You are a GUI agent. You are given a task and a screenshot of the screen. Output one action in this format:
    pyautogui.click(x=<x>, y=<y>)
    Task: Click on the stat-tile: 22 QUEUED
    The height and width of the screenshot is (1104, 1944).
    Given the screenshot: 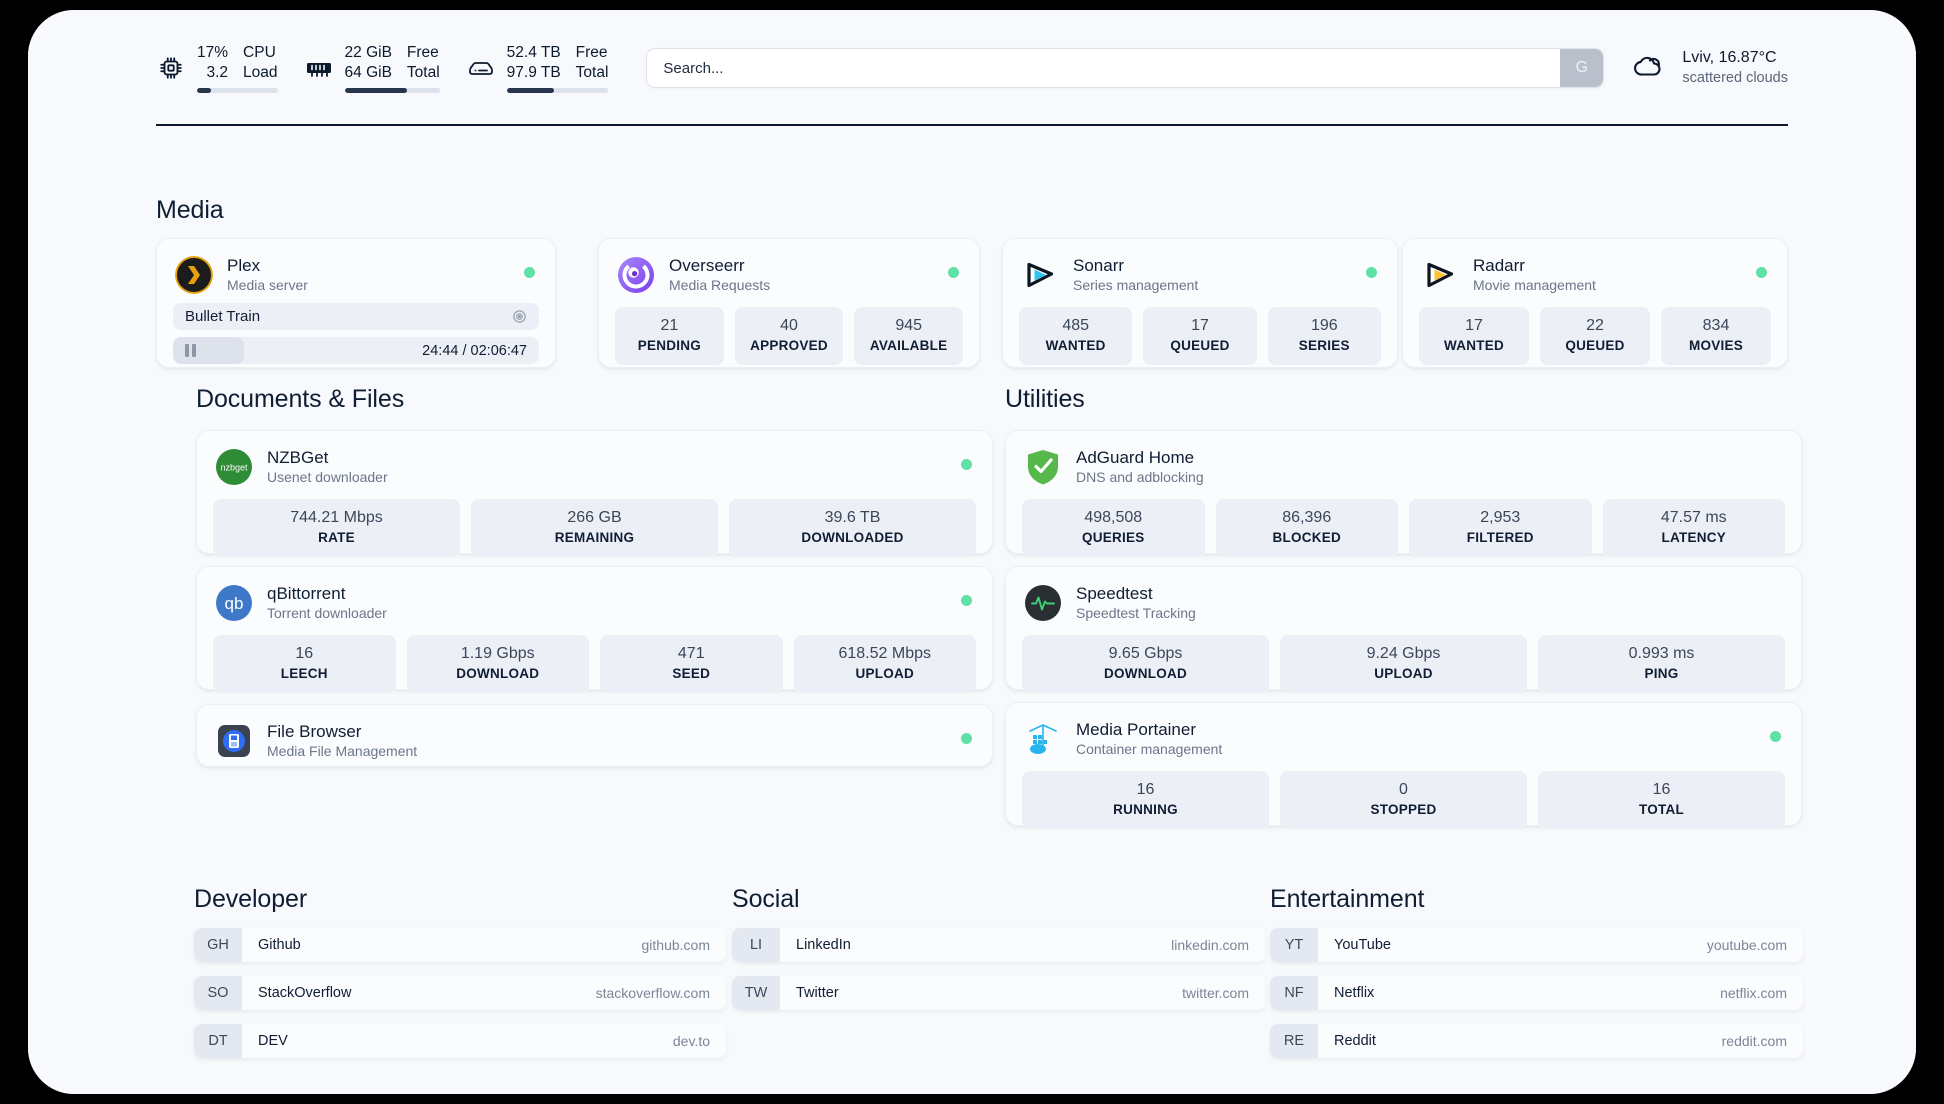 What is the action you would take?
    pyautogui.click(x=1595, y=336)
    